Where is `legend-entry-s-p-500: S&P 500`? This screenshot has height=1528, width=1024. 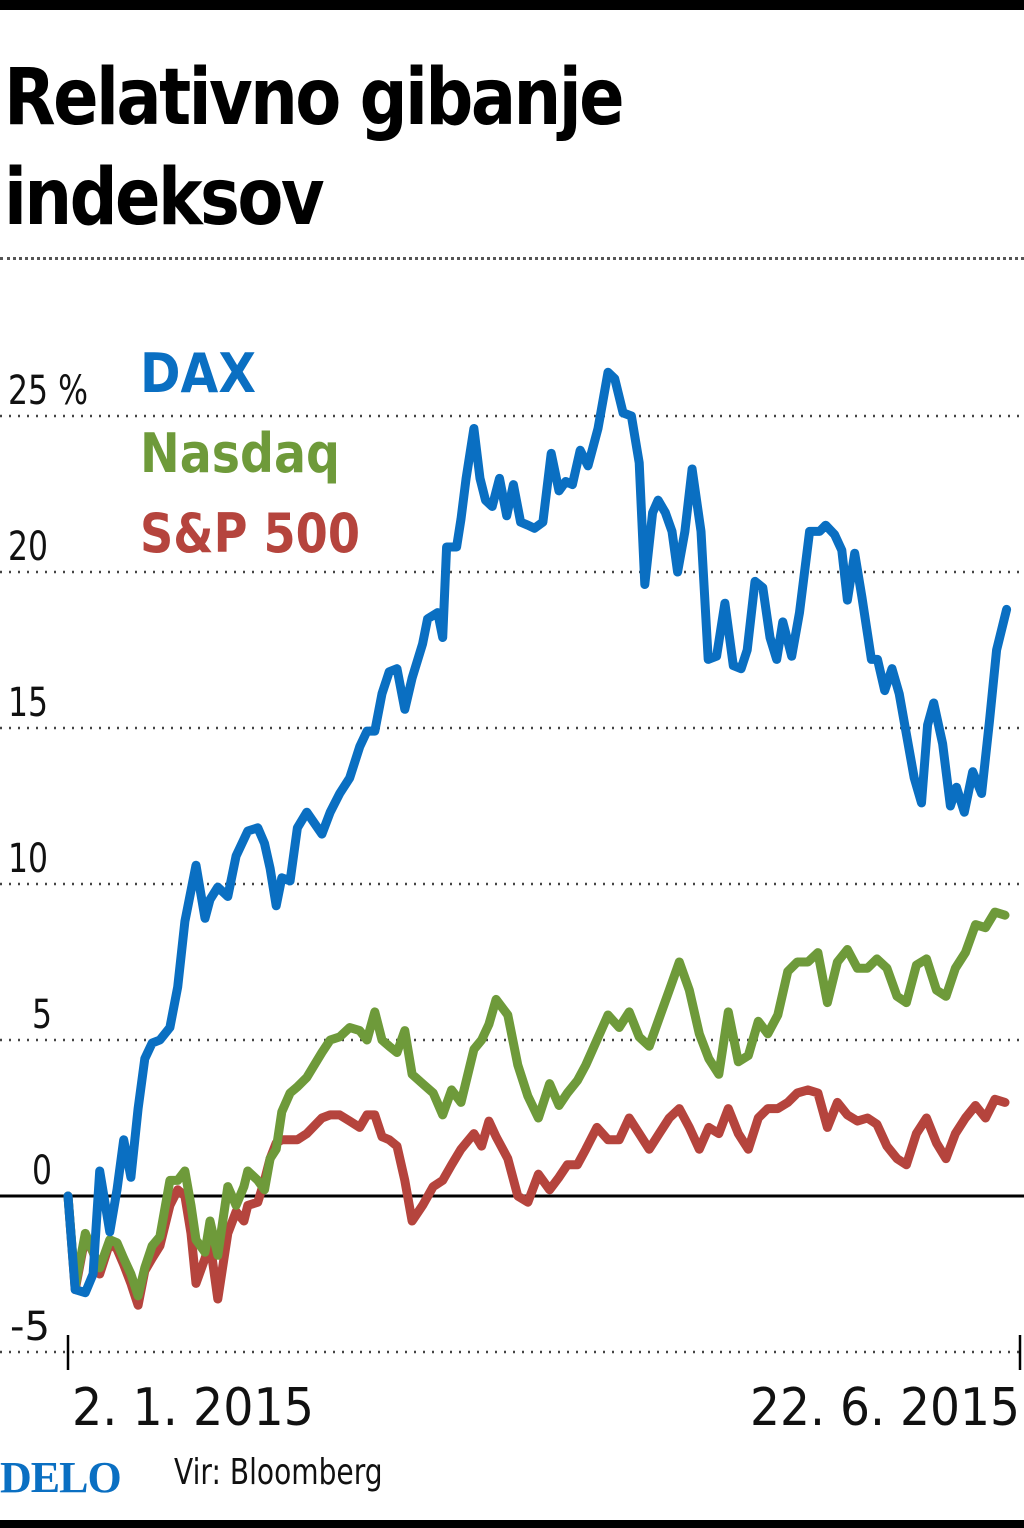 legend-entry-s-p-500: S&P 500 is located at coordinates (250, 533).